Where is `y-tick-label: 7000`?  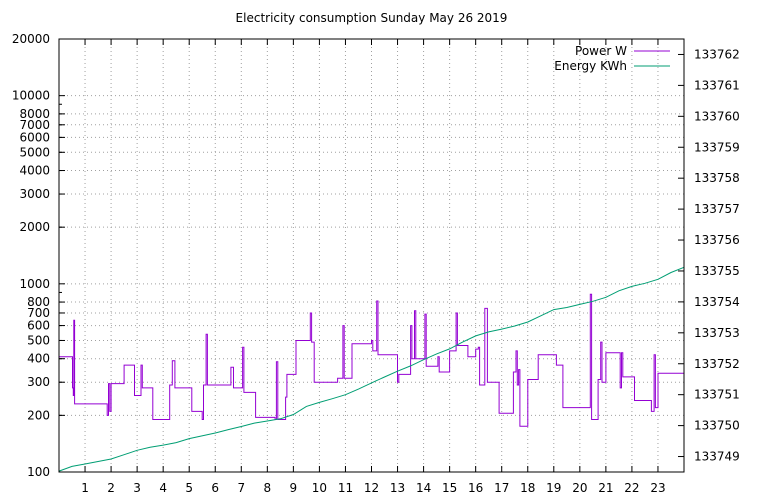
y-tick-label: 7000 is located at coordinates (34, 125).